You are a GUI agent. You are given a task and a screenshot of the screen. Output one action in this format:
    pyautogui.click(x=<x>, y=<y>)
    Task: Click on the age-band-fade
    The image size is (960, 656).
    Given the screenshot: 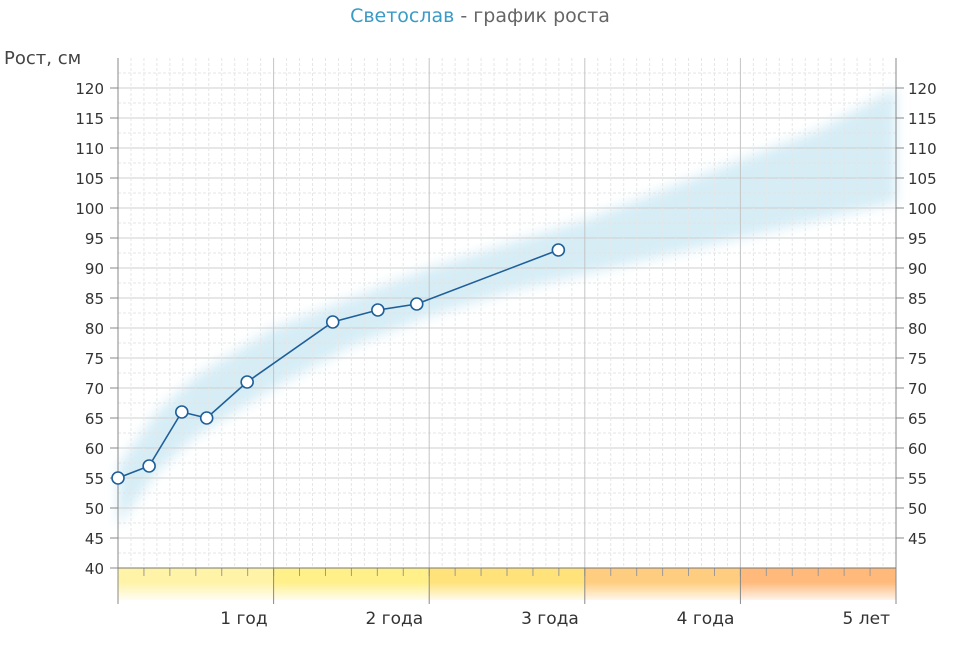 What is the action you would take?
    pyautogui.click(x=507, y=591)
    